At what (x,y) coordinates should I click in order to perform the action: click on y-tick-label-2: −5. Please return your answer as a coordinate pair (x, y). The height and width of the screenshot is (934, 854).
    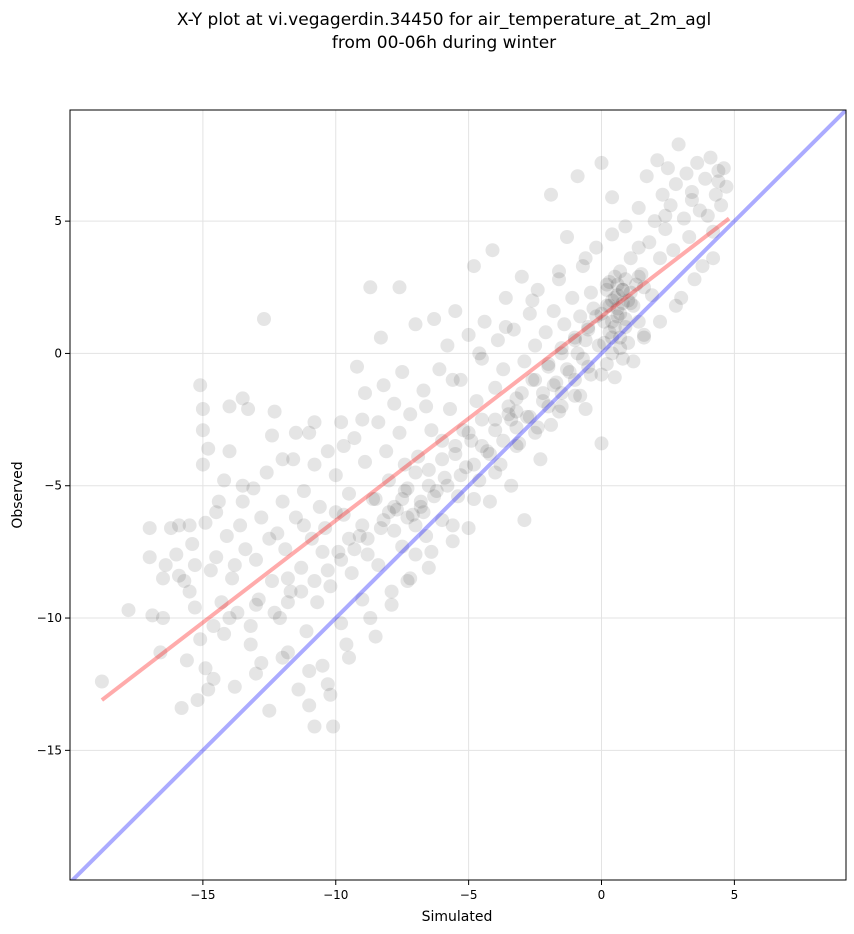
    Looking at the image, I should click on (53, 486).